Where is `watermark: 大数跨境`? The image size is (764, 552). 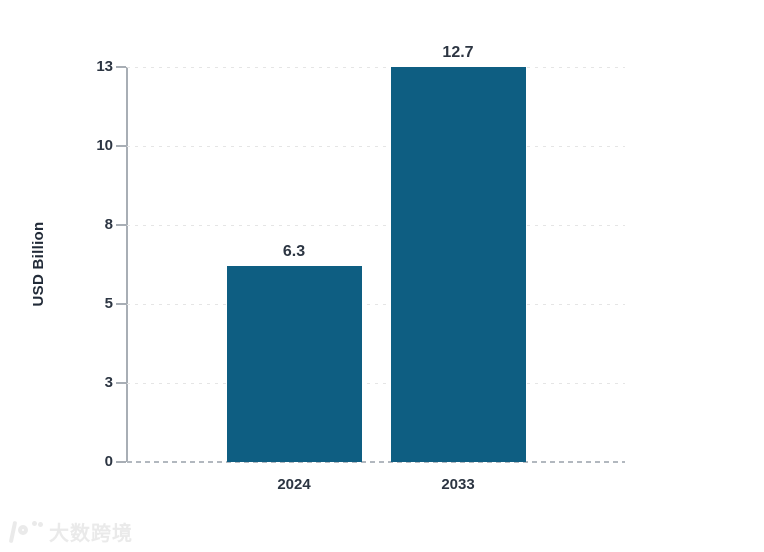 watermark: 大数跨境 is located at coordinates (70, 531).